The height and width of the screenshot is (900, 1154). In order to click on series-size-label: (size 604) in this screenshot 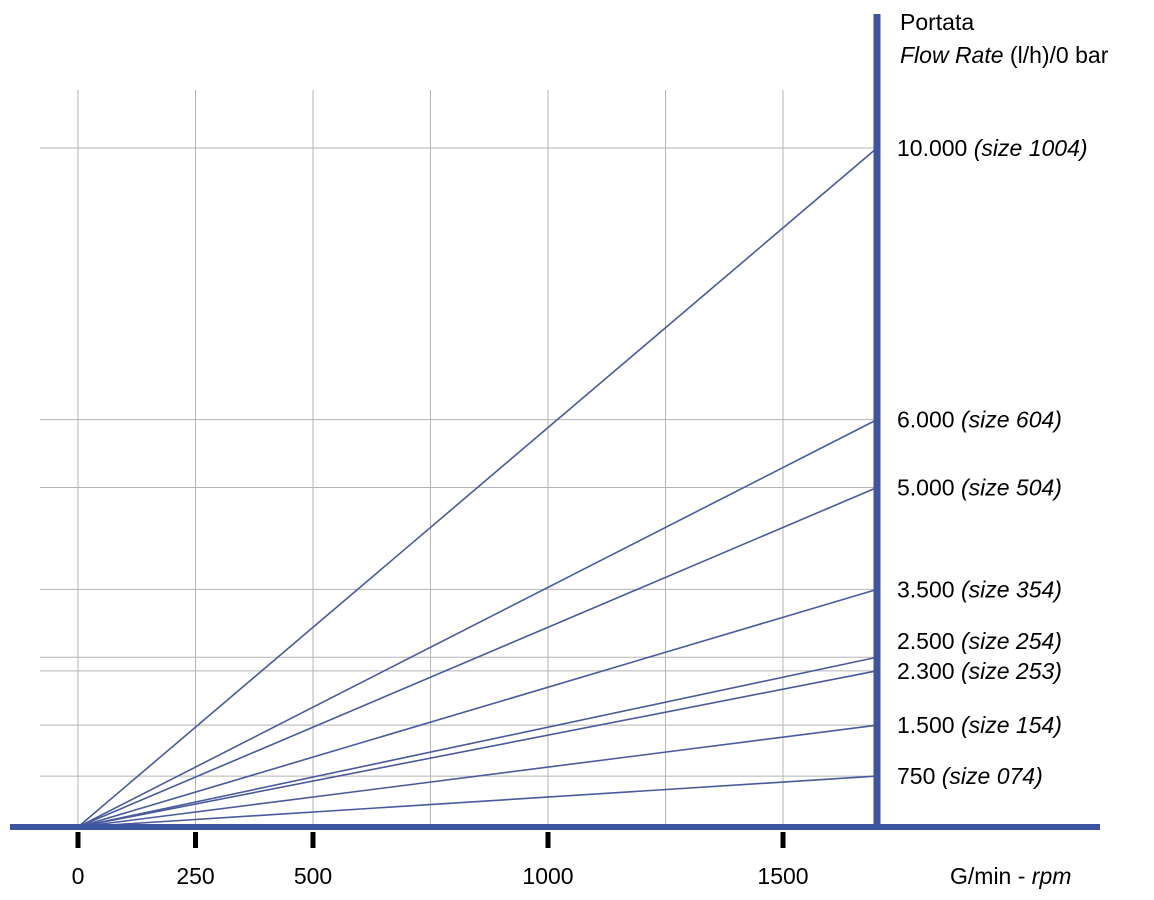, I will do `click(1011, 420)`.